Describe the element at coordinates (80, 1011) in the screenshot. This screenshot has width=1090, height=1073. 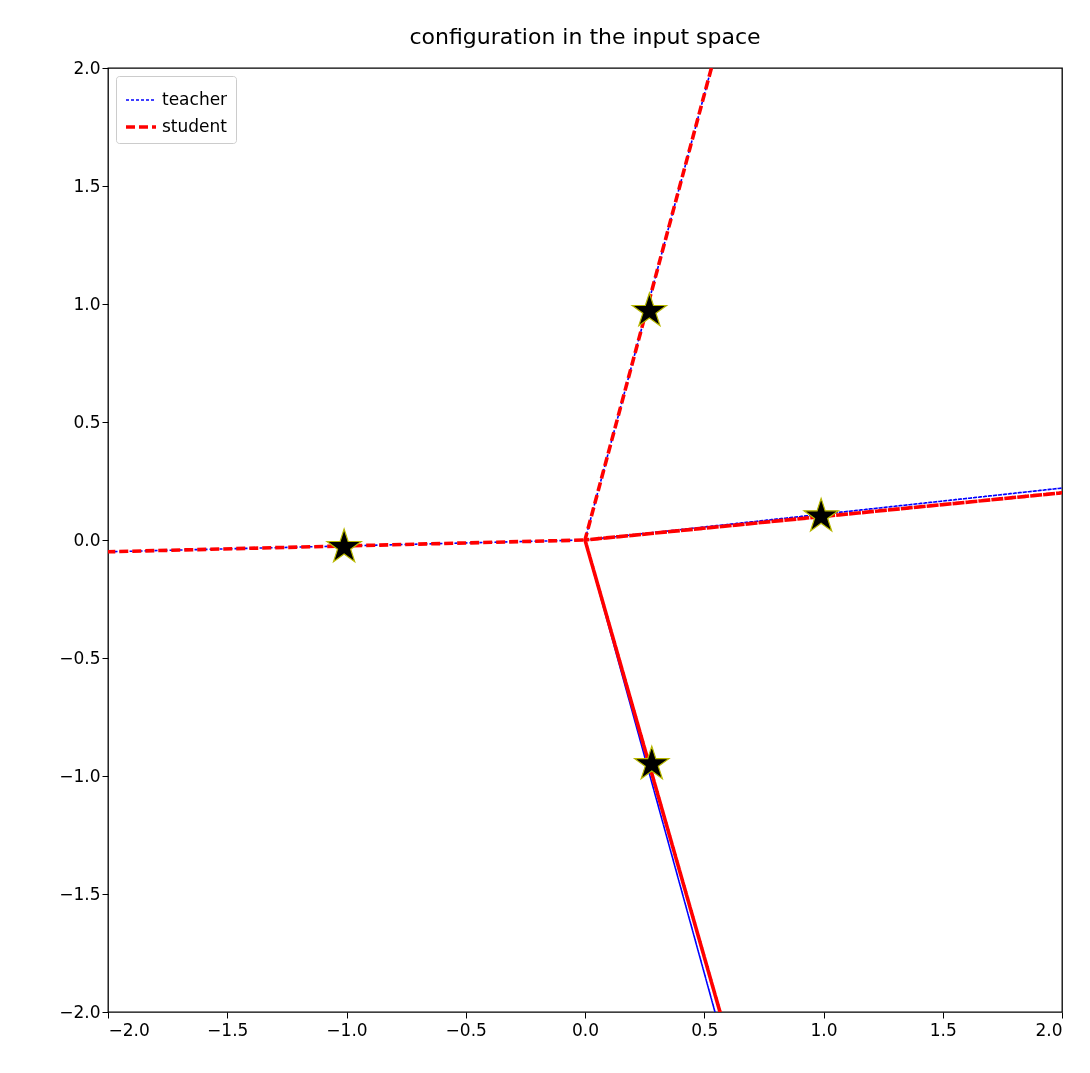
I see `y-tick-label: −2.0` at that location.